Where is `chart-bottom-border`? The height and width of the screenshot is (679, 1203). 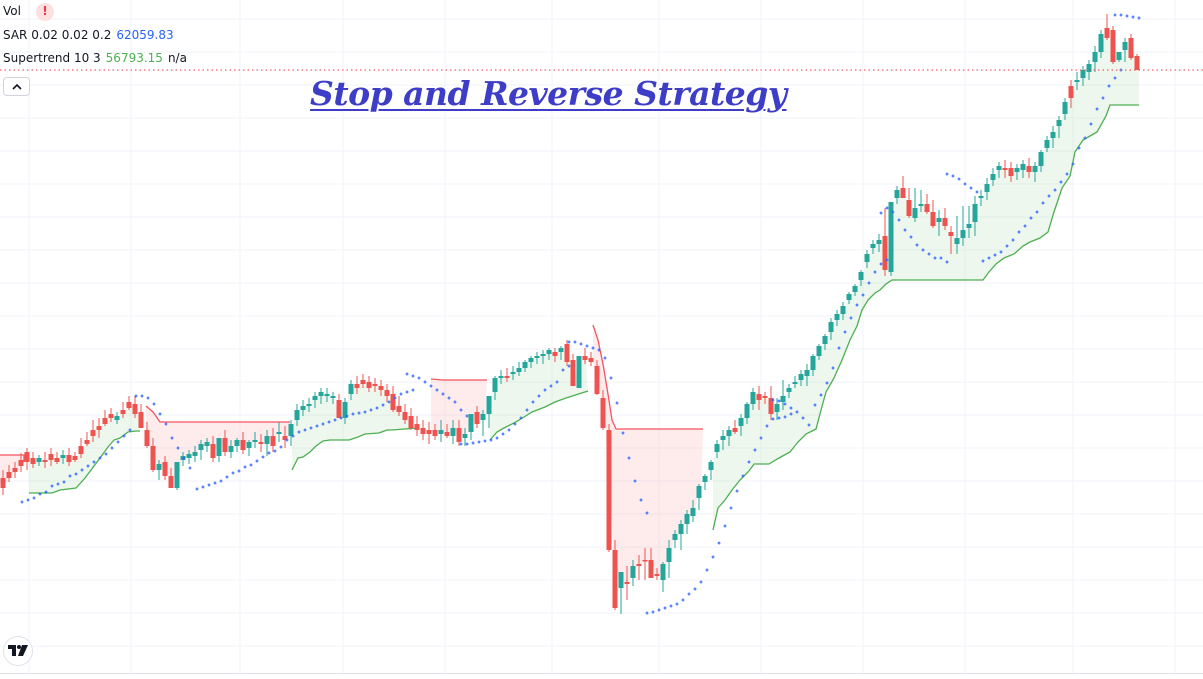 chart-bottom-border is located at coordinates (601, 673).